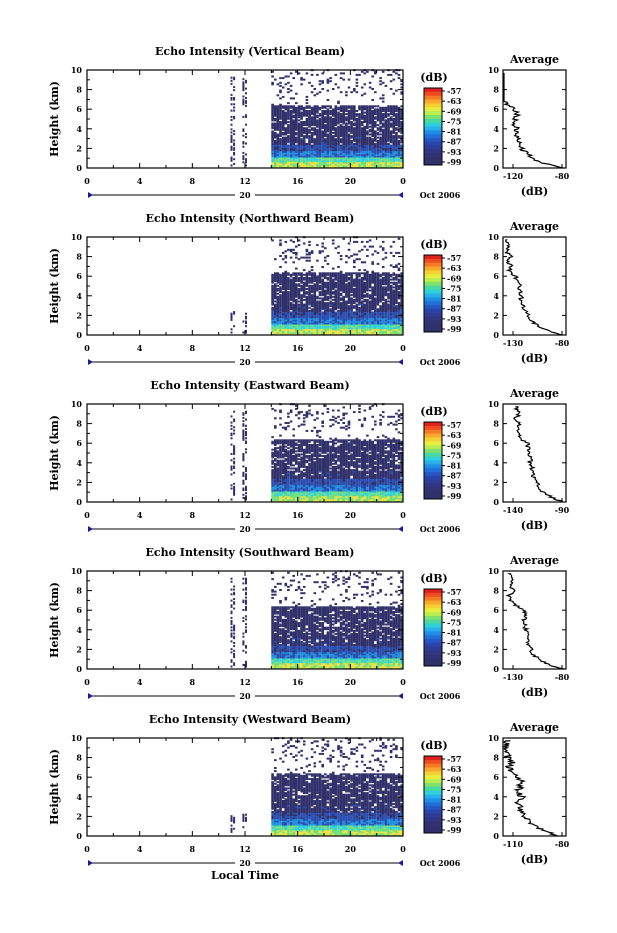  What do you see at coordinates (317, 118) in the screenshot?
I see `heatmap-cells` at bounding box center [317, 118].